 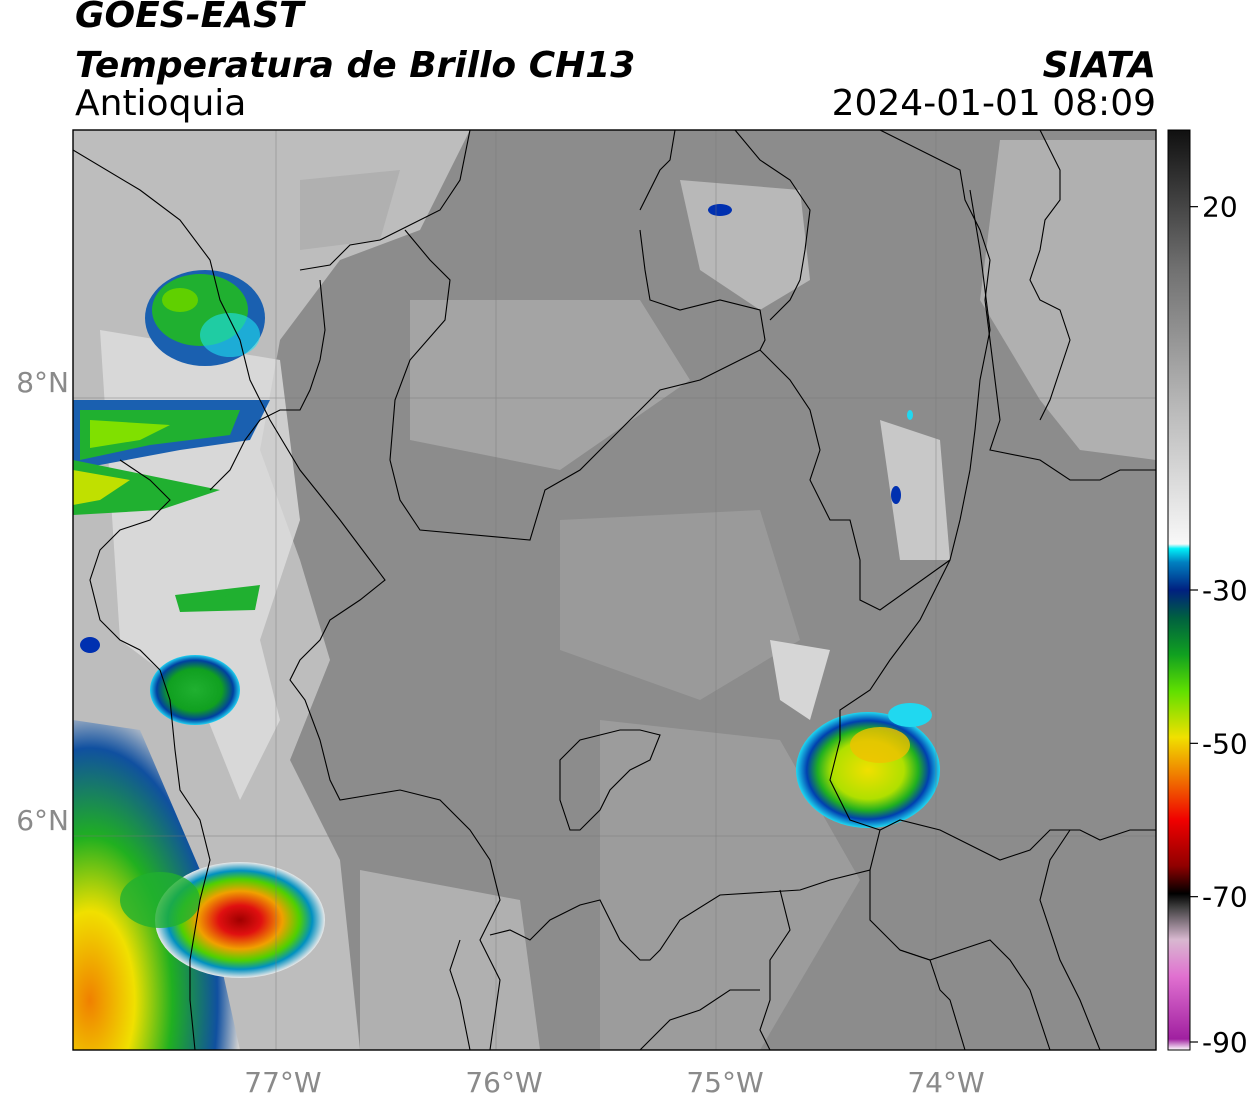 I want to click on datetime-label: 2024-01-01 08:09, so click(x=993, y=103).